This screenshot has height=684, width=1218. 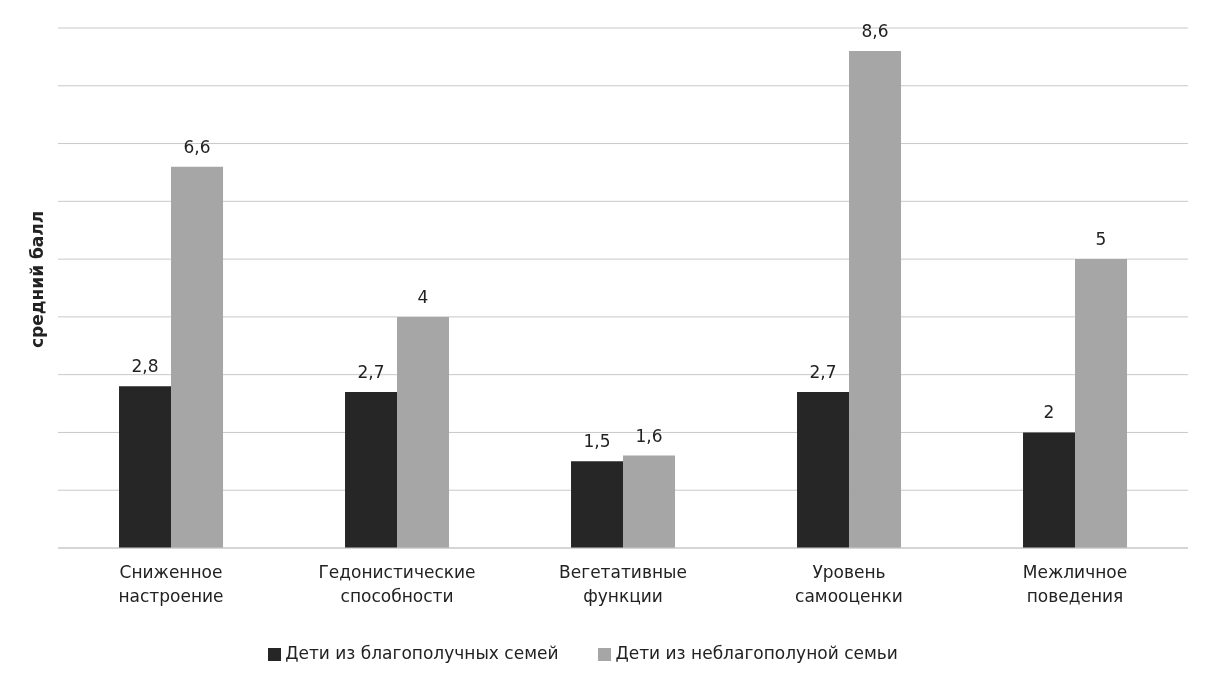 I want to click on legend-label: Дети из неблагополуной семьи, so click(x=756, y=653).